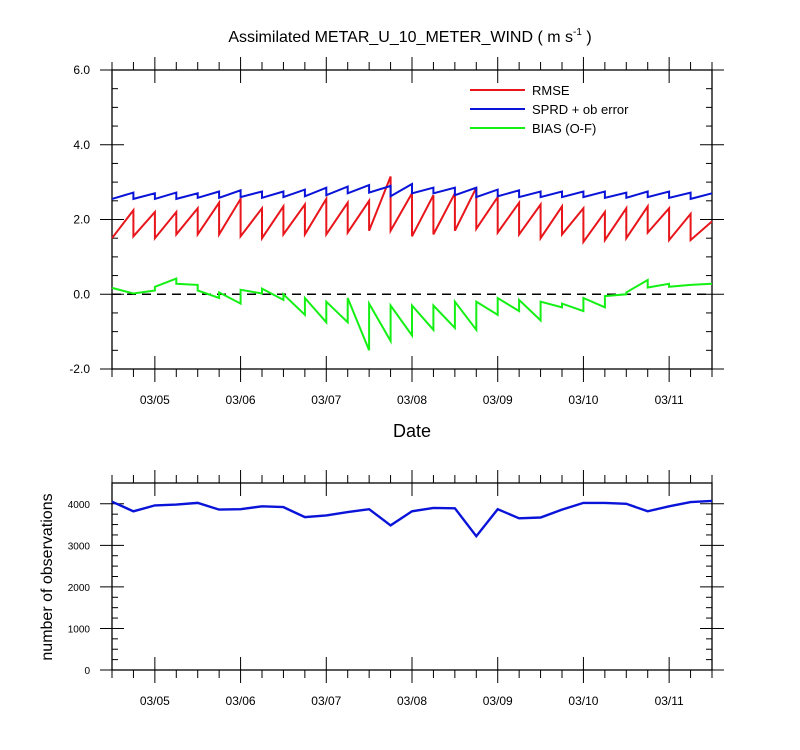  What do you see at coordinates (412, 519) in the screenshot?
I see `series-line-observations` at bounding box center [412, 519].